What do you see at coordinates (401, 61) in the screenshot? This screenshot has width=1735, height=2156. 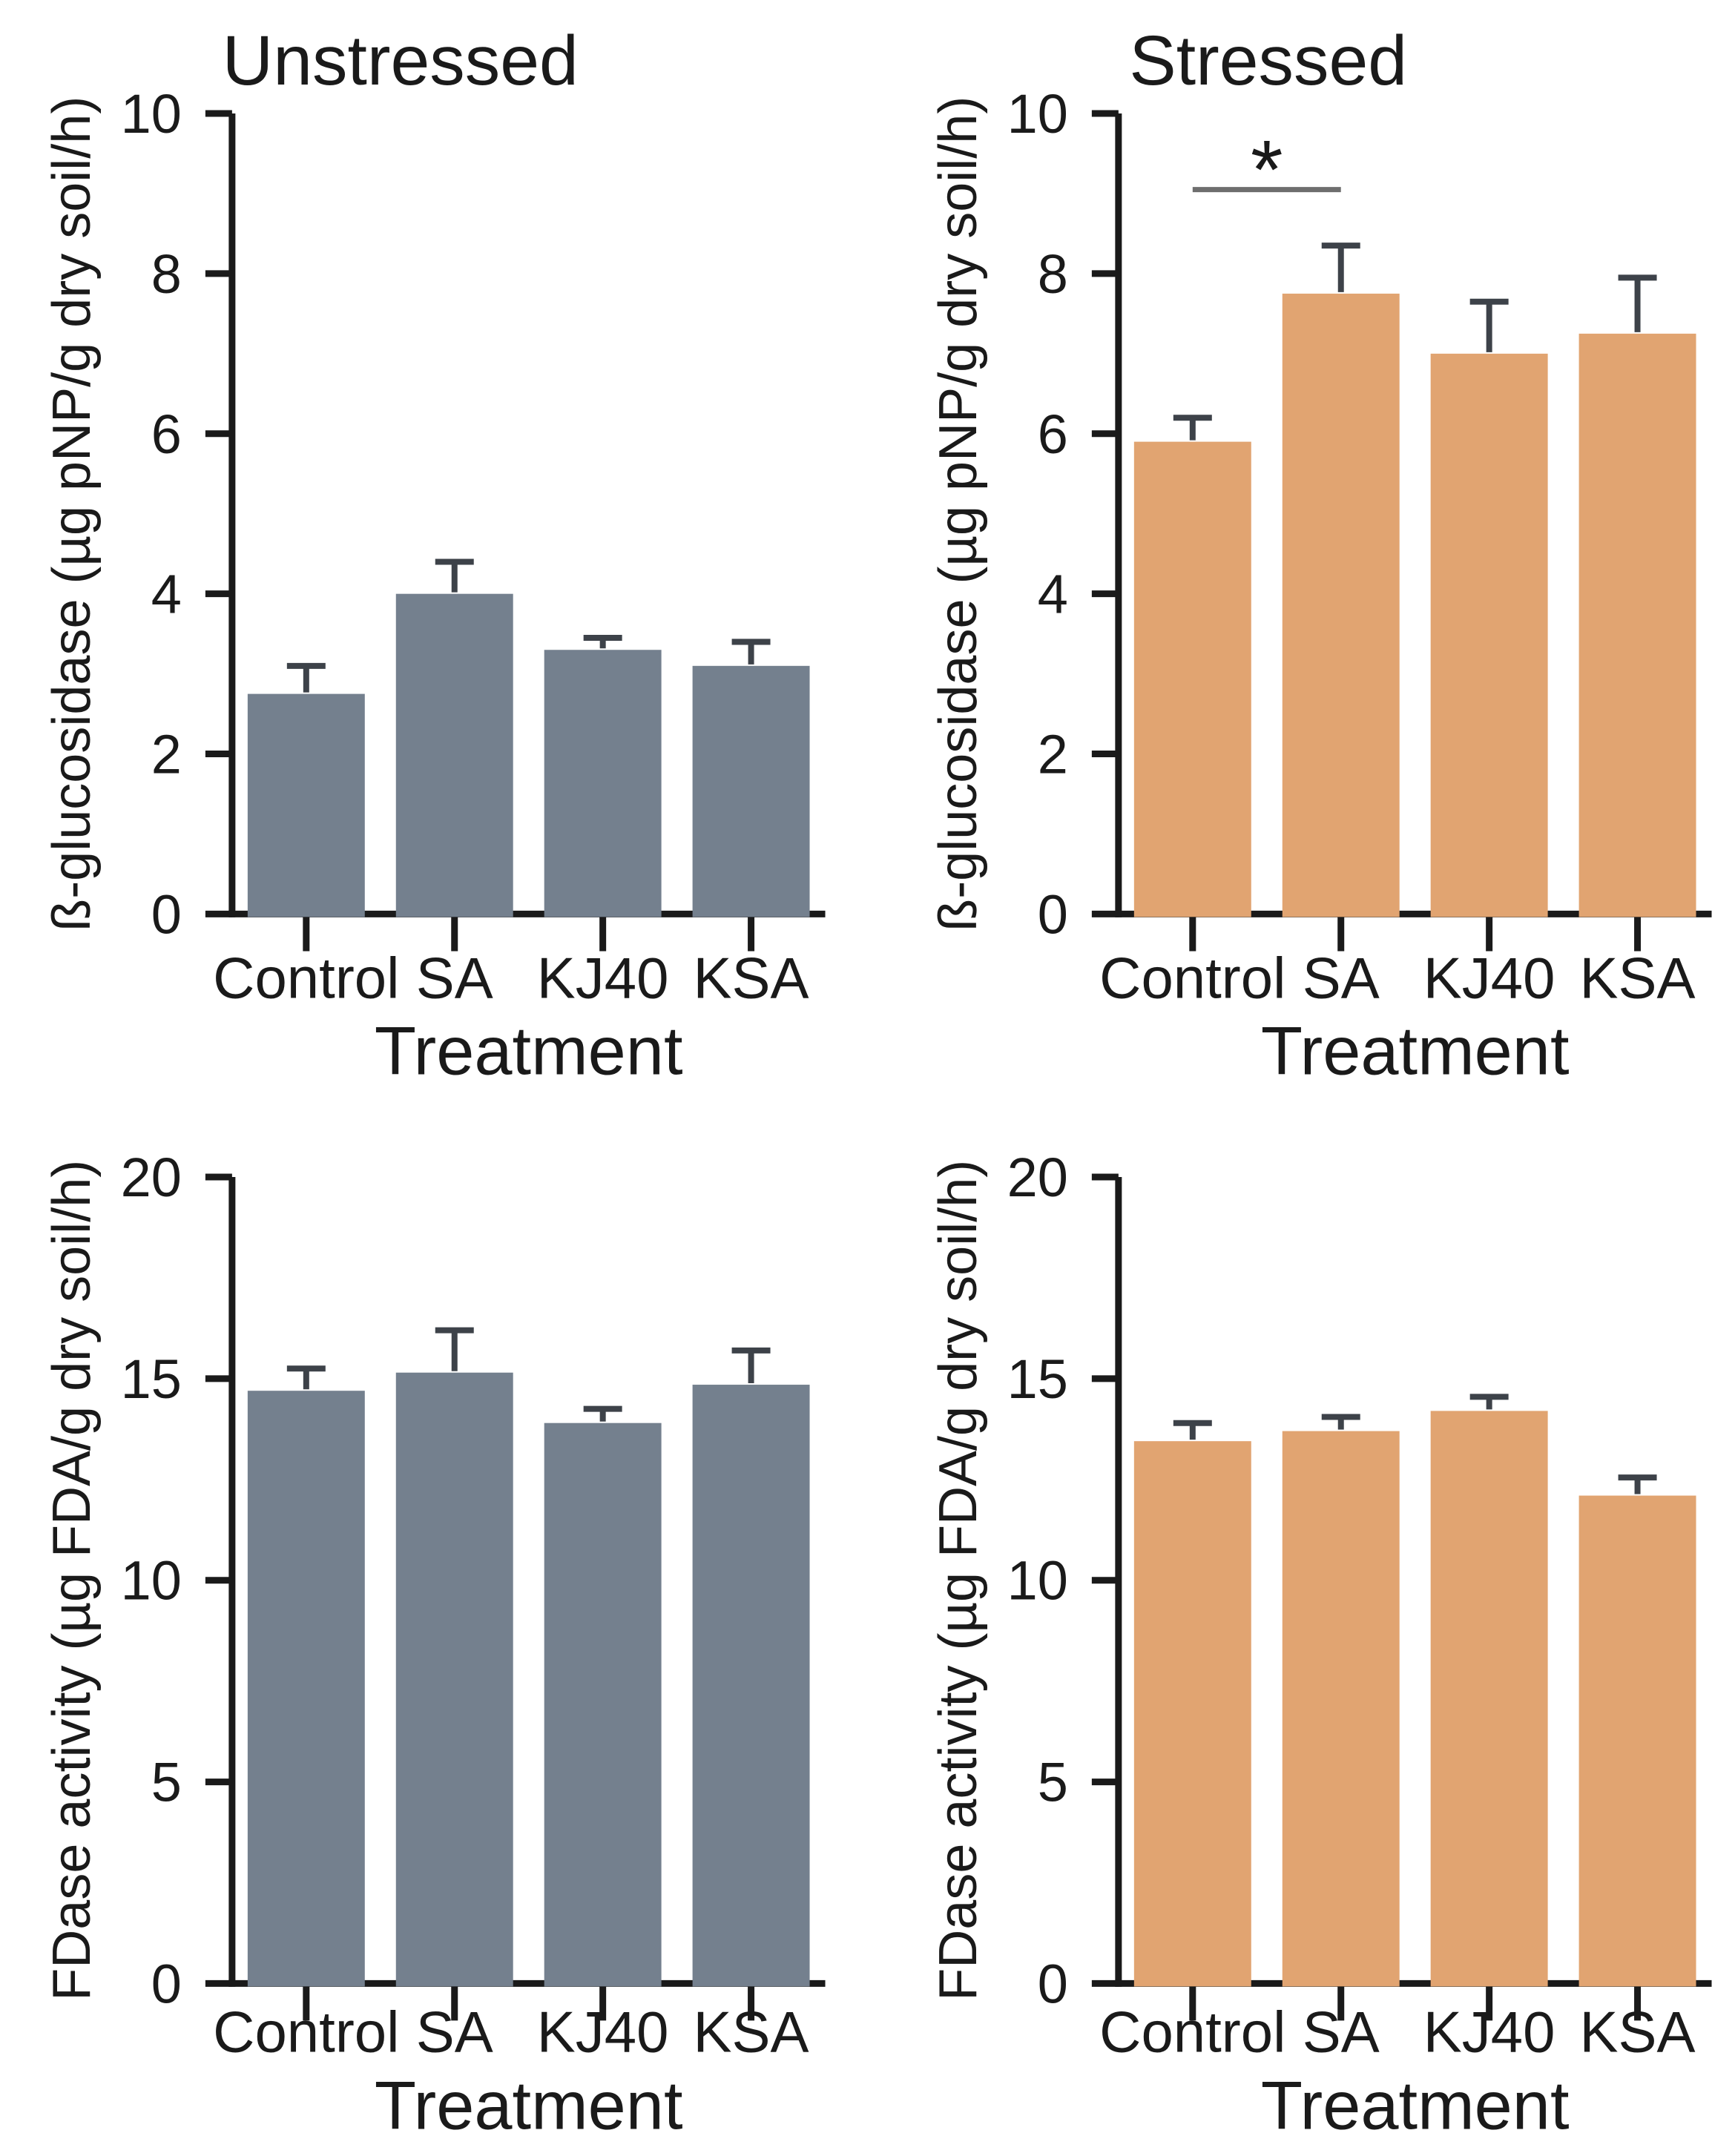 I see `panel-title: Unstressed` at bounding box center [401, 61].